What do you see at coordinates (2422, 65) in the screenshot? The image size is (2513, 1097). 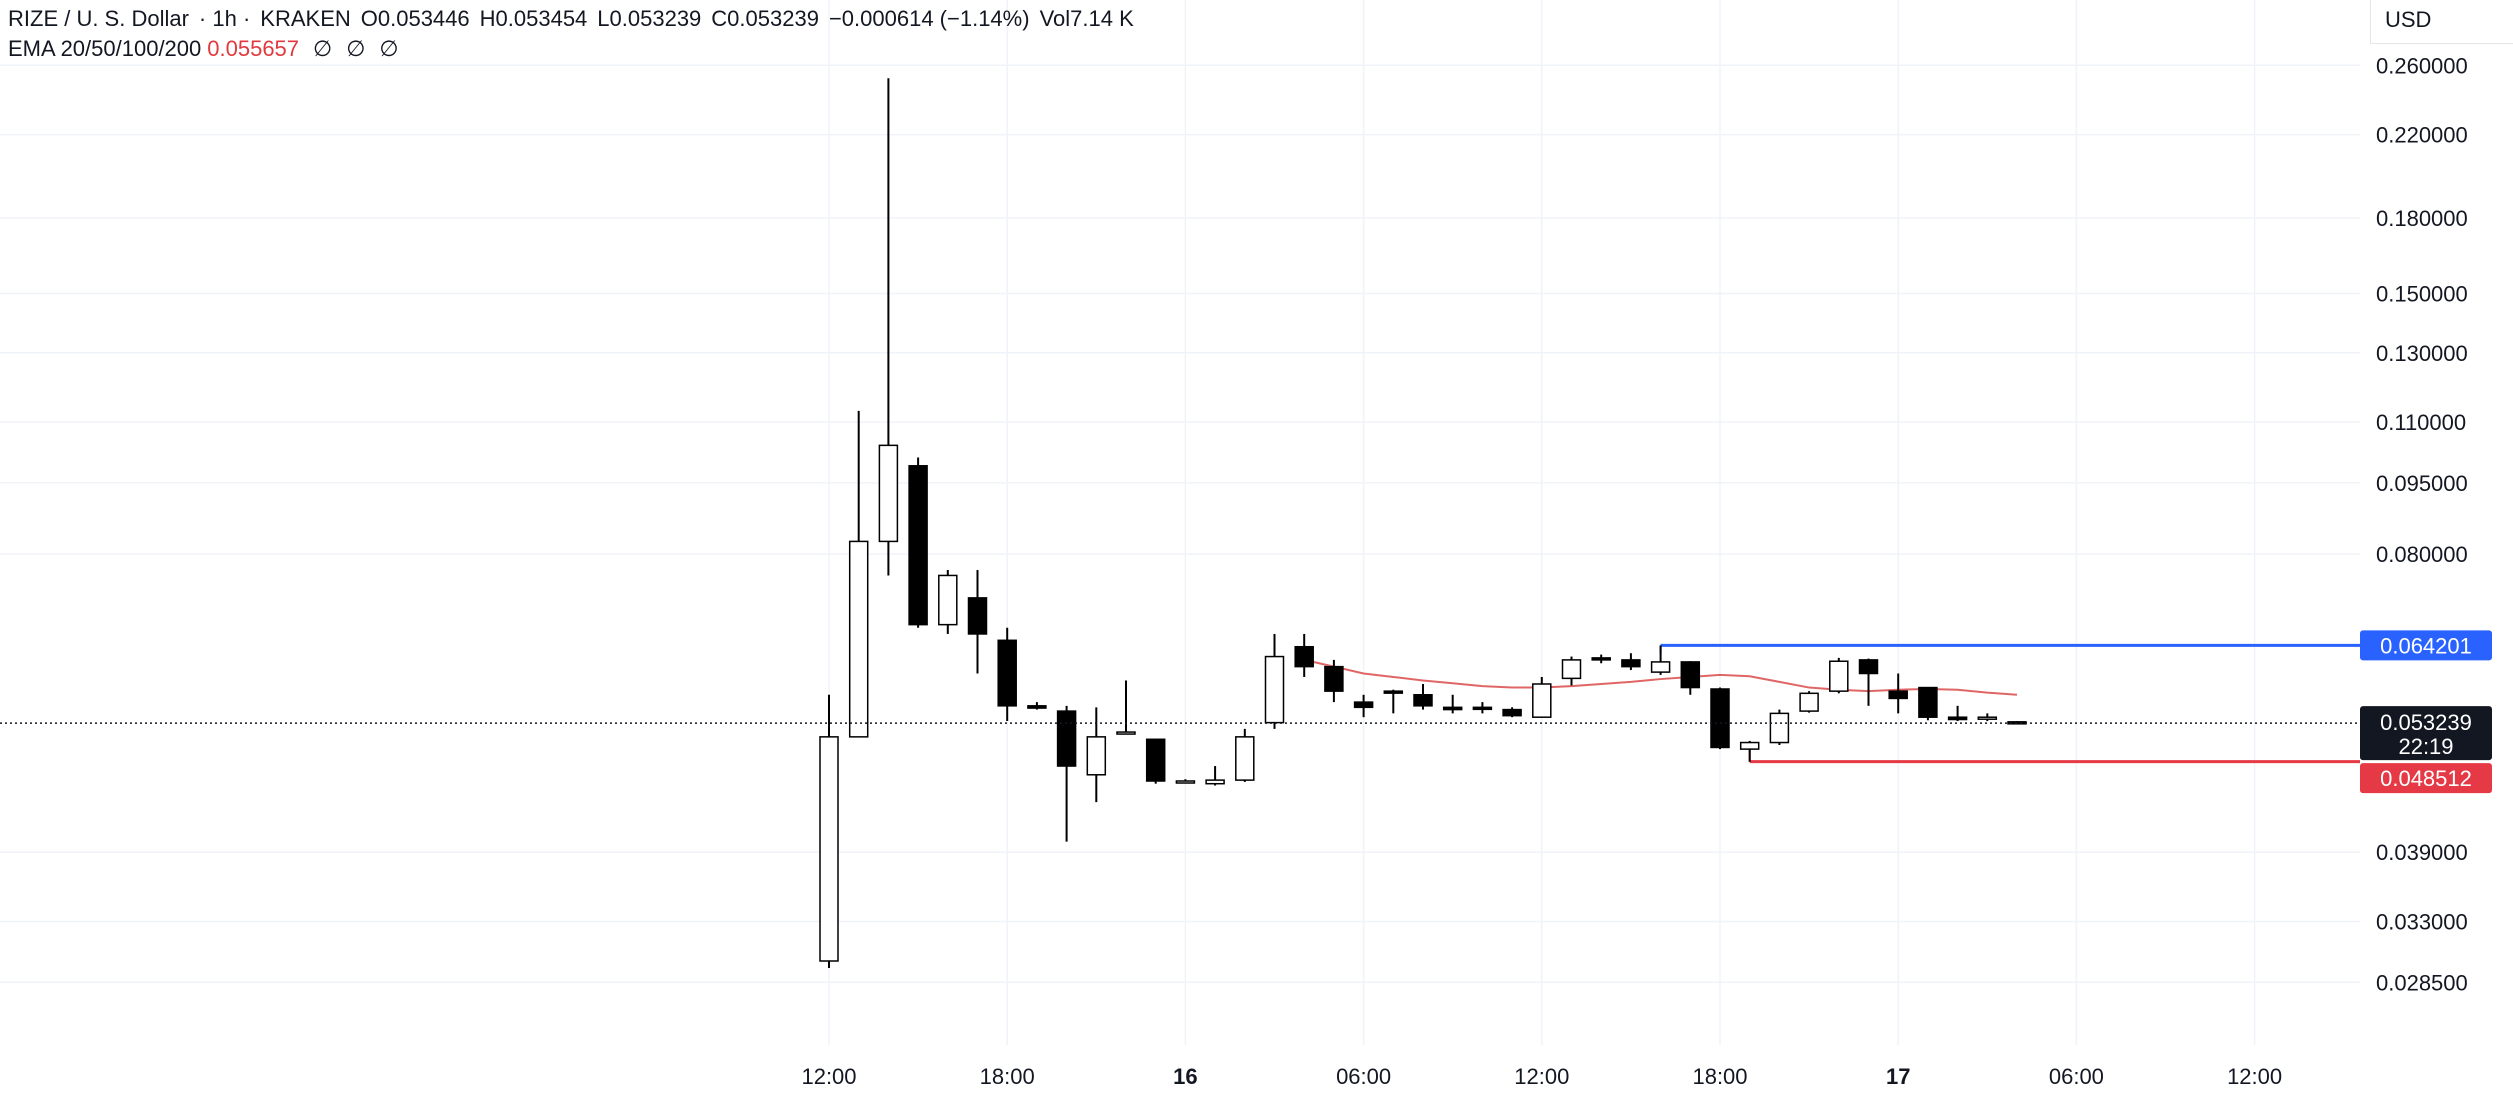 I see `price-tick-label: 0.260000` at bounding box center [2422, 65].